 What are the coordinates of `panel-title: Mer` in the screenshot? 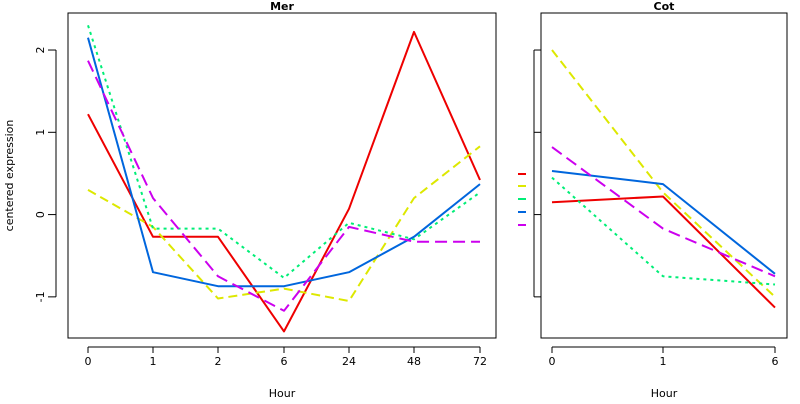 It's located at (282, 6).